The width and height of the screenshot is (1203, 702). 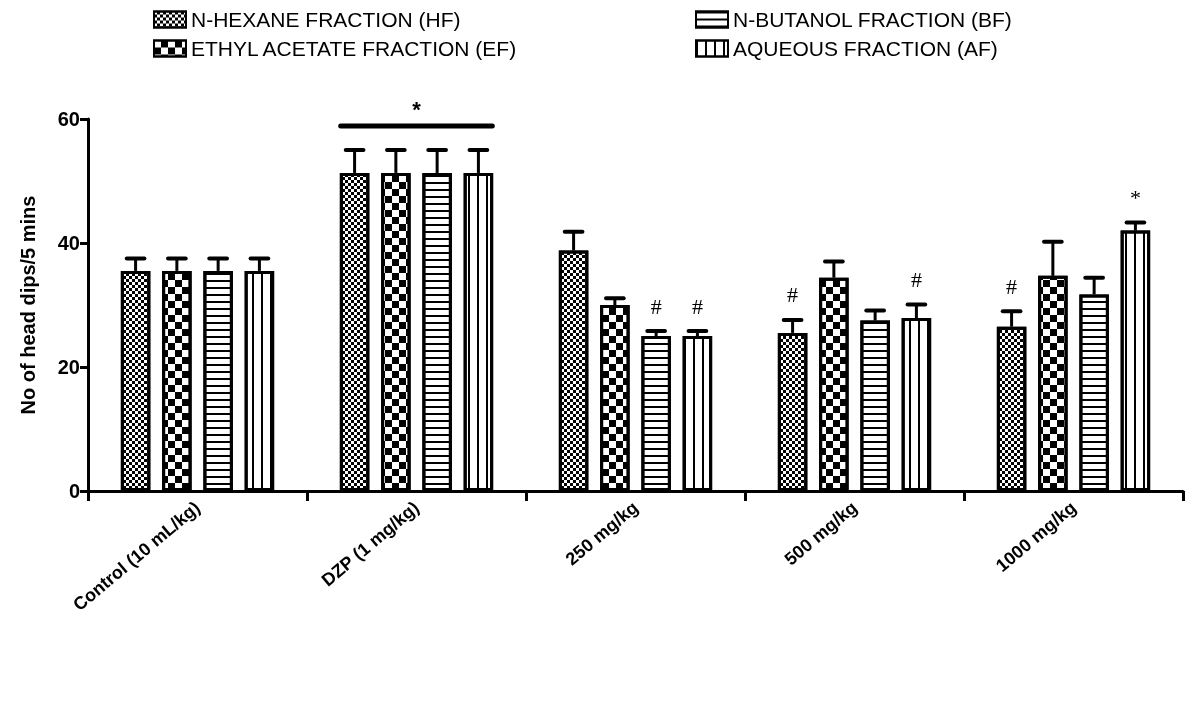 What do you see at coordinates (872, 19) in the screenshot?
I see `legend-label: N-BUTANOL FRACTION (BF)` at bounding box center [872, 19].